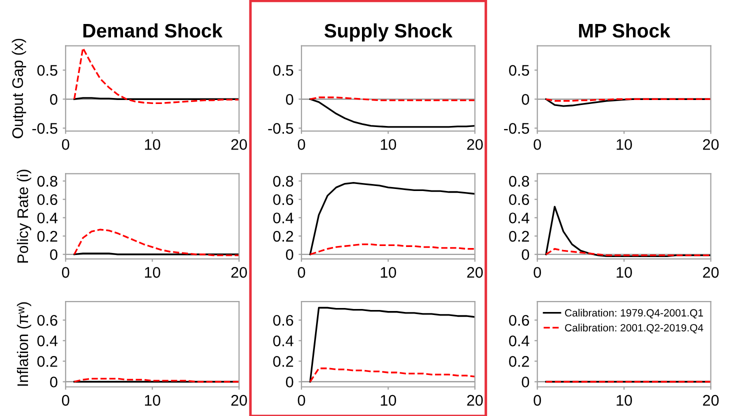  Describe the element at coordinates (634, 313) in the screenshot. I see `legend-label: Calibration: 1979.Q4-2001.Q1` at that location.